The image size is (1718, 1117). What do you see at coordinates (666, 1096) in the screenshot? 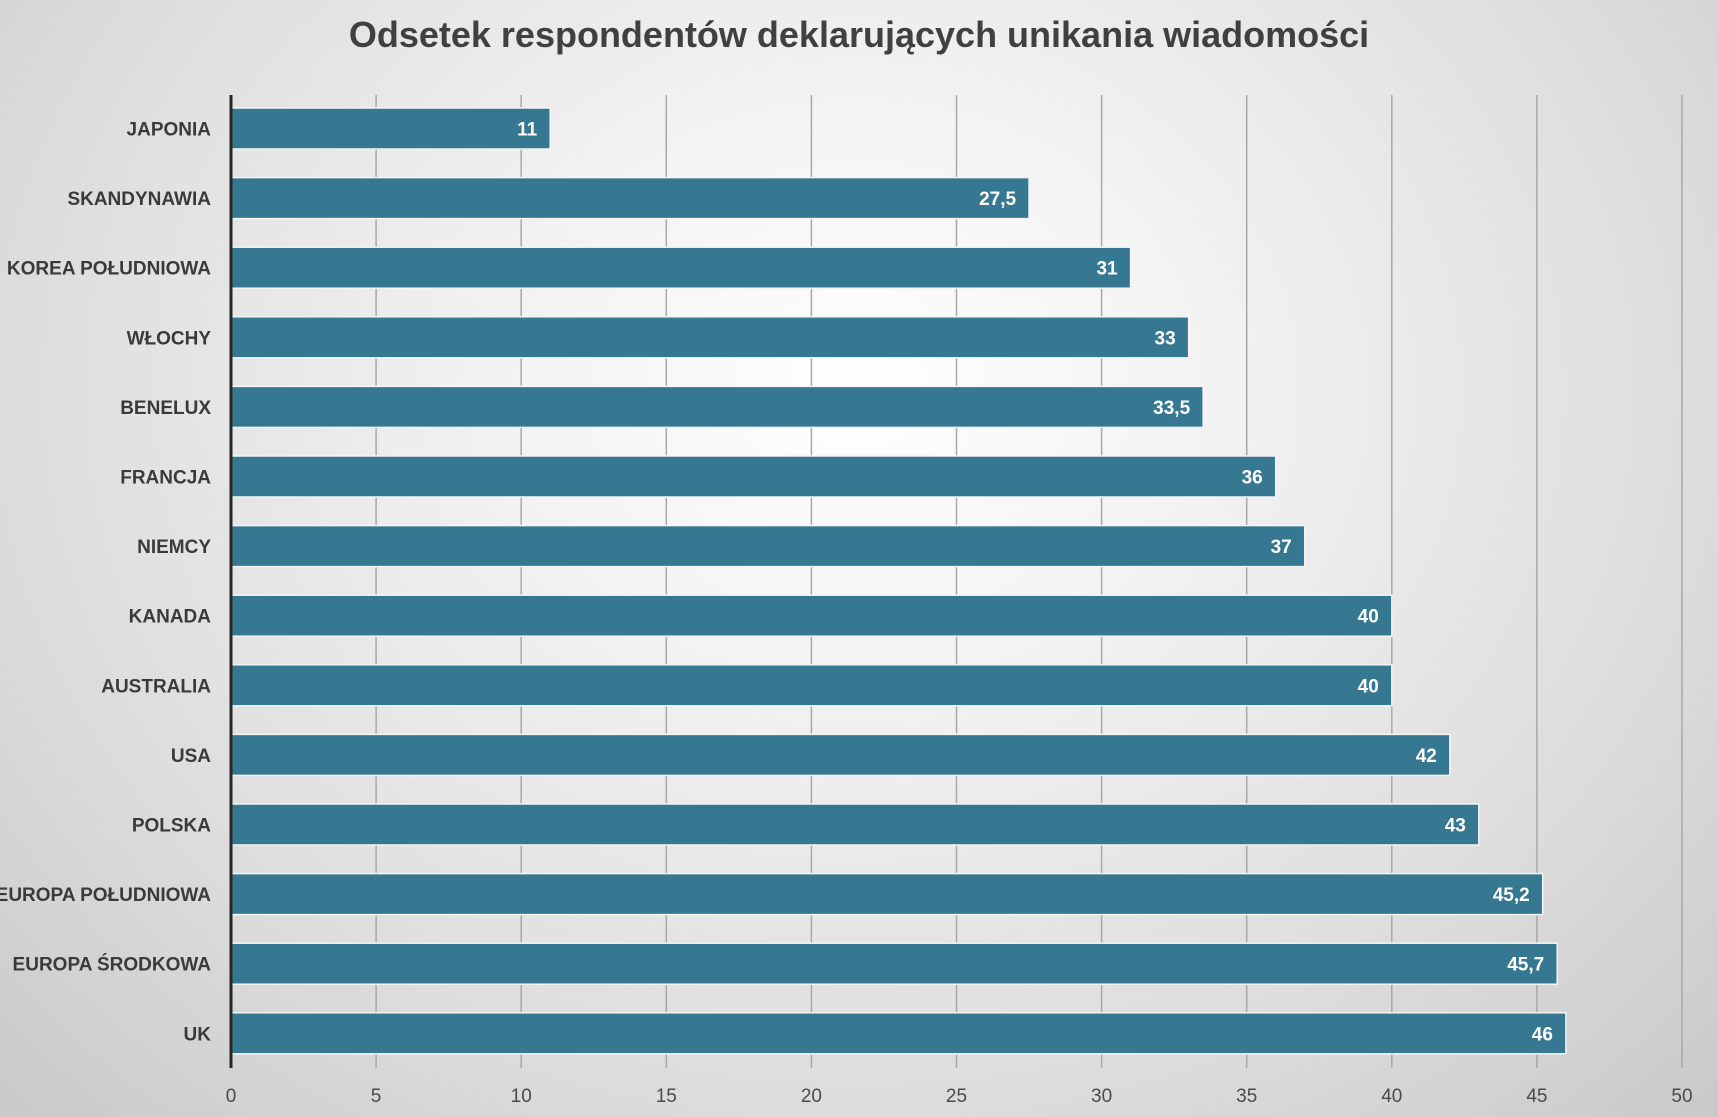
I see `x-tick-label: 15` at bounding box center [666, 1096].